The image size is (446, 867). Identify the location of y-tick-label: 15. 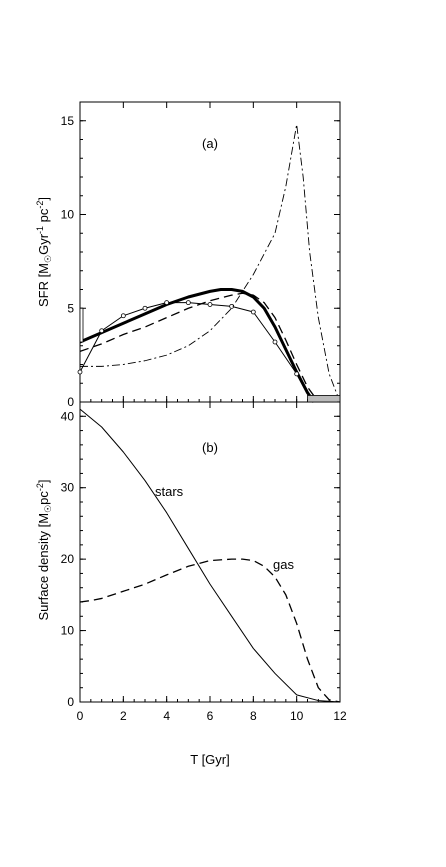
(68, 121).